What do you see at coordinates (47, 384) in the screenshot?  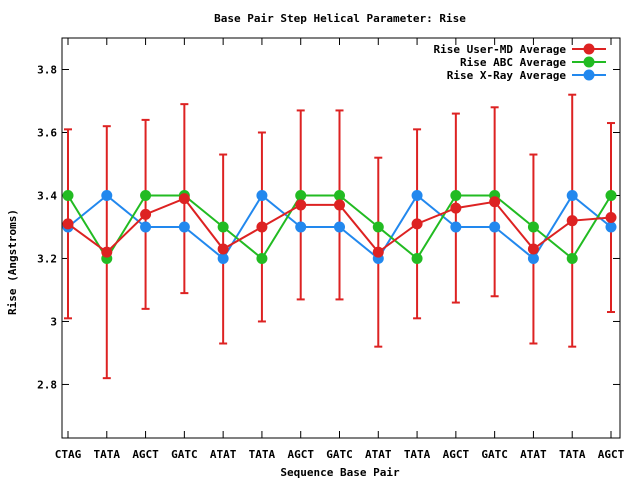 I see `y-tick-label: 2.8` at bounding box center [47, 384].